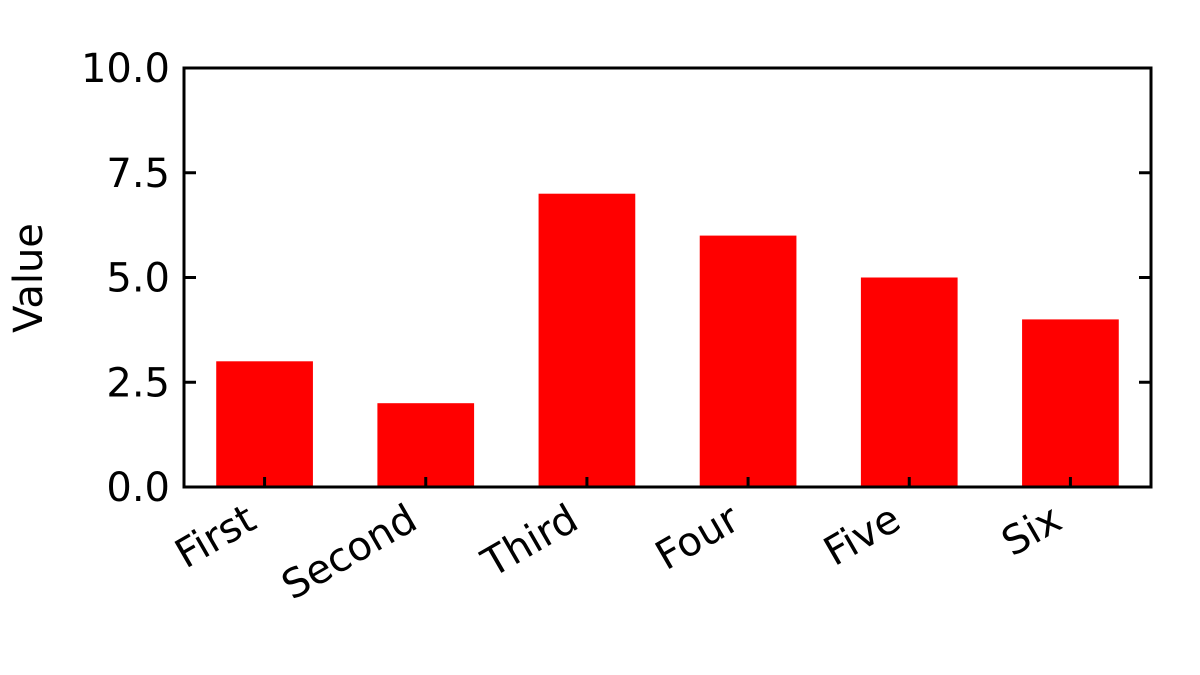  I want to click on y-tick-label: 7.5, so click(138, 174).